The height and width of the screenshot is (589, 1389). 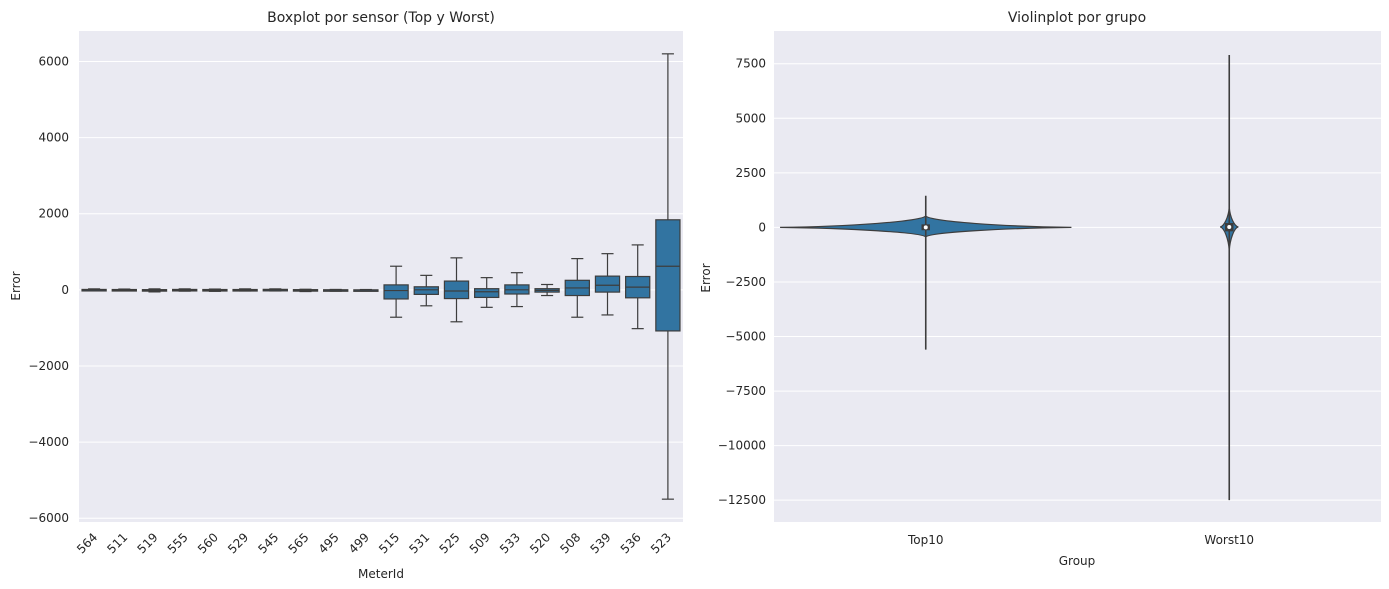 What do you see at coordinates (480, 543) in the screenshot?
I see `boxplot-x-tick-label: 509` at bounding box center [480, 543].